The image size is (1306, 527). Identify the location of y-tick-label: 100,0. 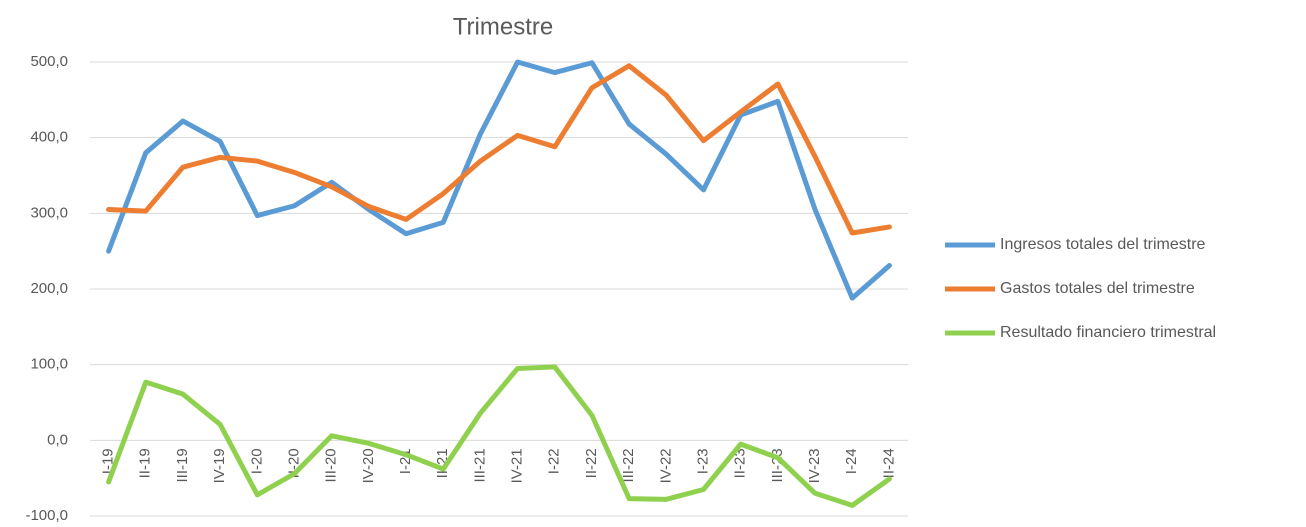
(49, 364).